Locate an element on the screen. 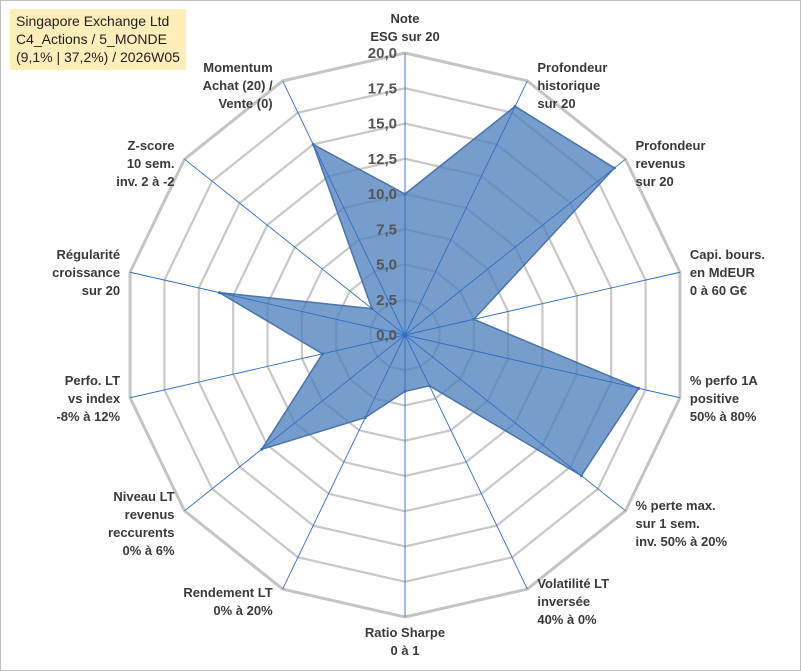  axis-label-line: Ratio Sharpe is located at coordinates (405, 632).